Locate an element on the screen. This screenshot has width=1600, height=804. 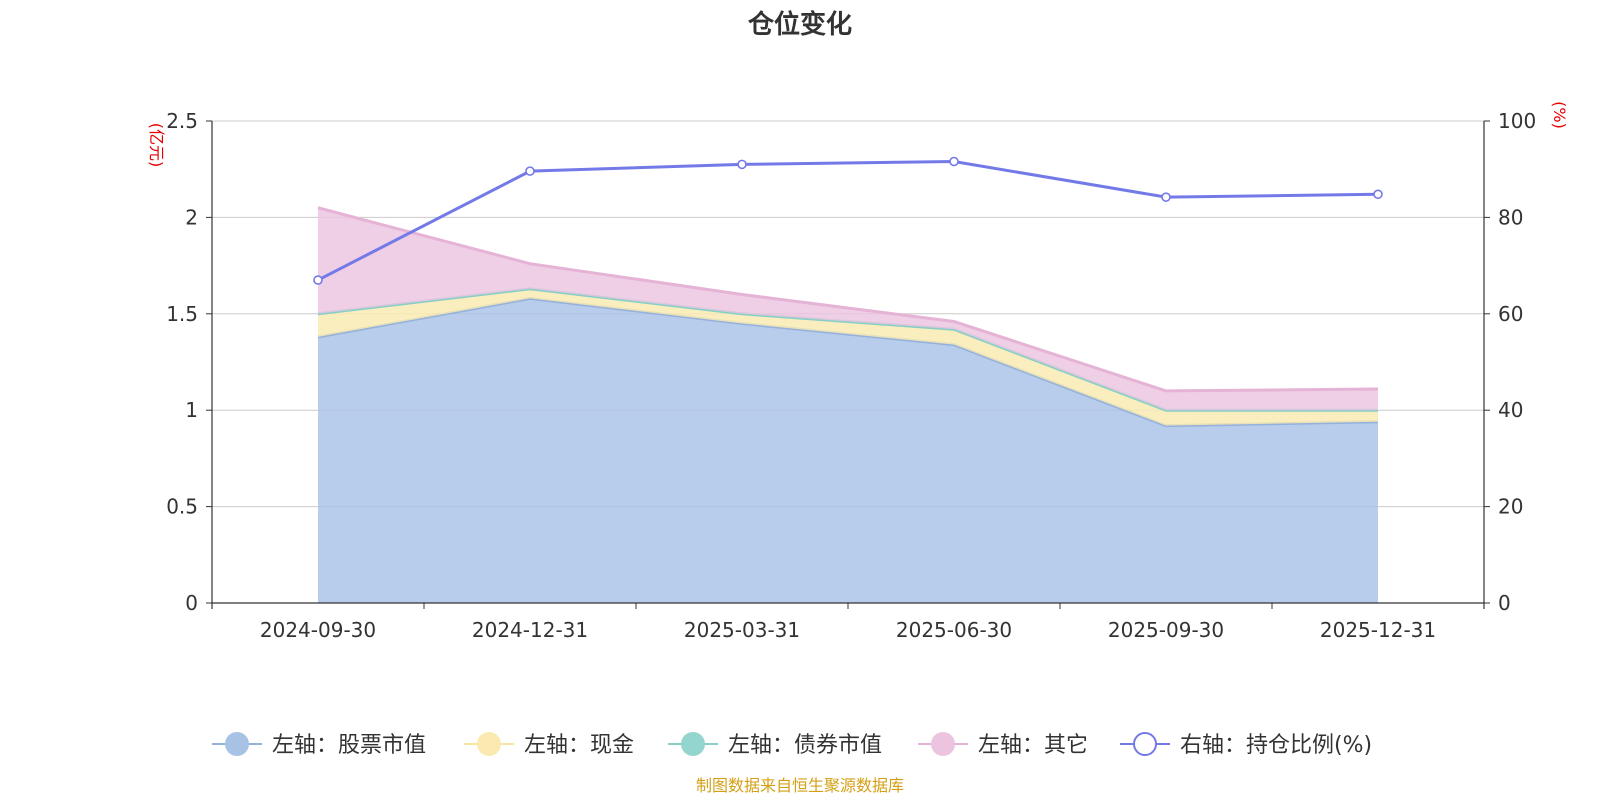
left-axis-tick-label: 0.5 is located at coordinates (182, 507).